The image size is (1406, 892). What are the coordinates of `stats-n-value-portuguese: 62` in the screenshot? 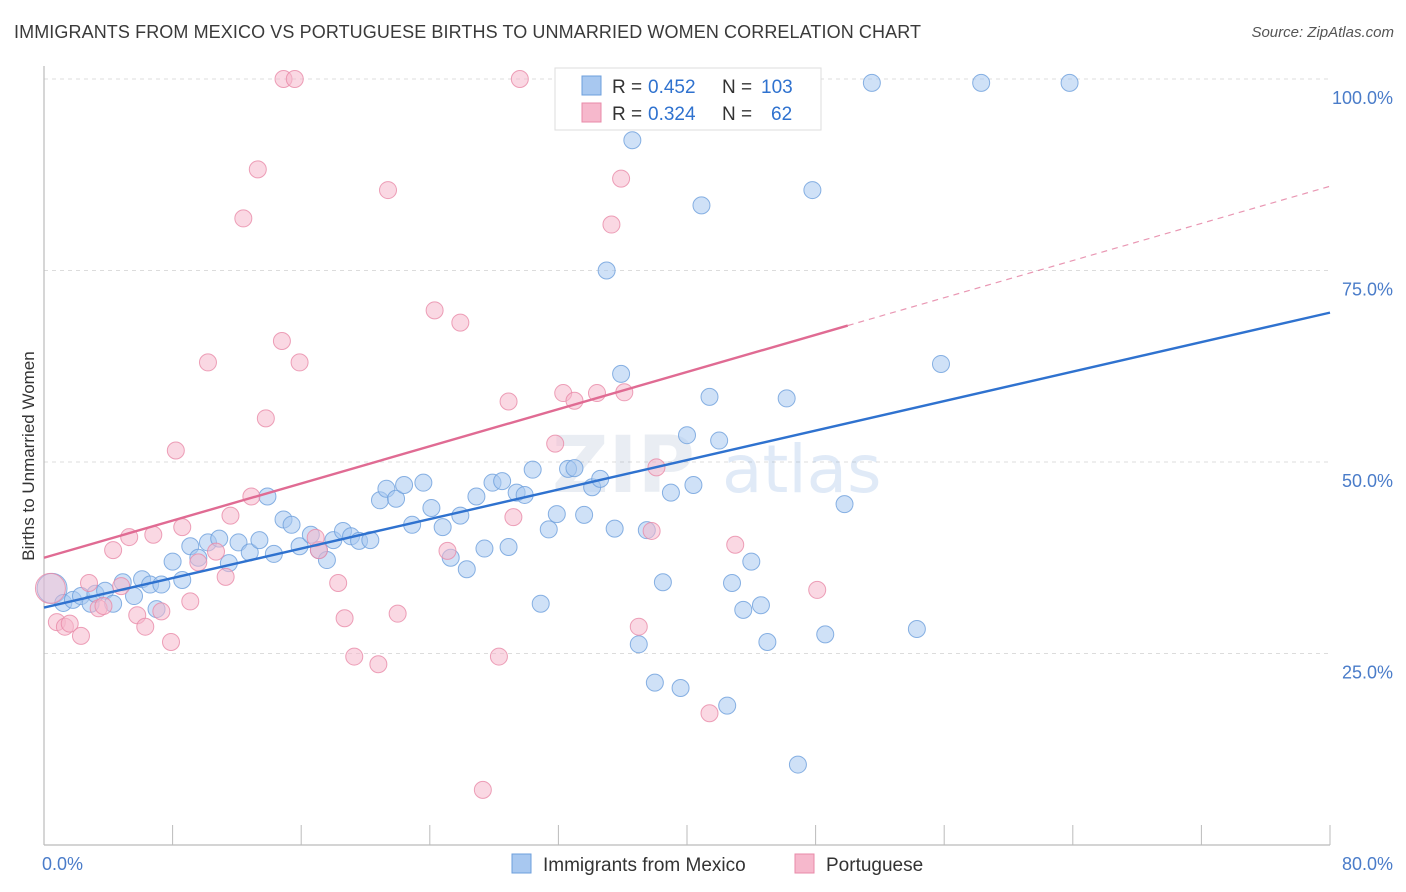 It's located at (781, 114).